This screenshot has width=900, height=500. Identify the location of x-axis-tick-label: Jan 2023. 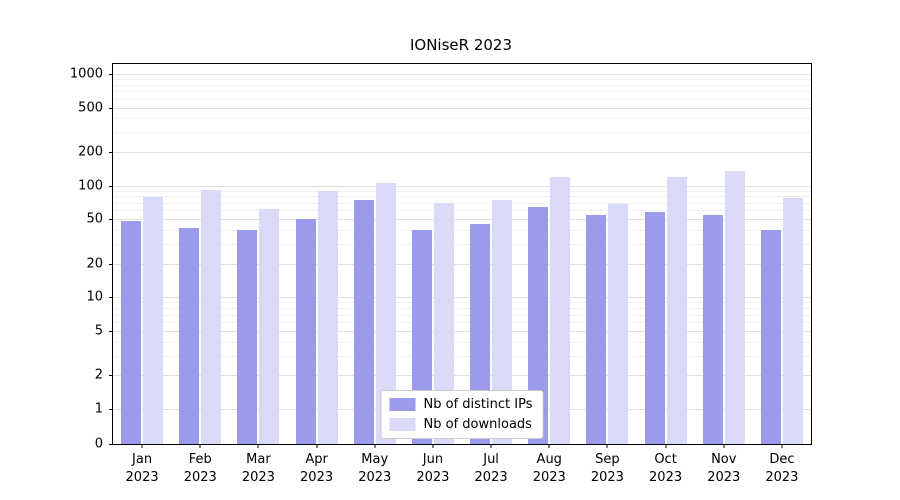
(142, 468).